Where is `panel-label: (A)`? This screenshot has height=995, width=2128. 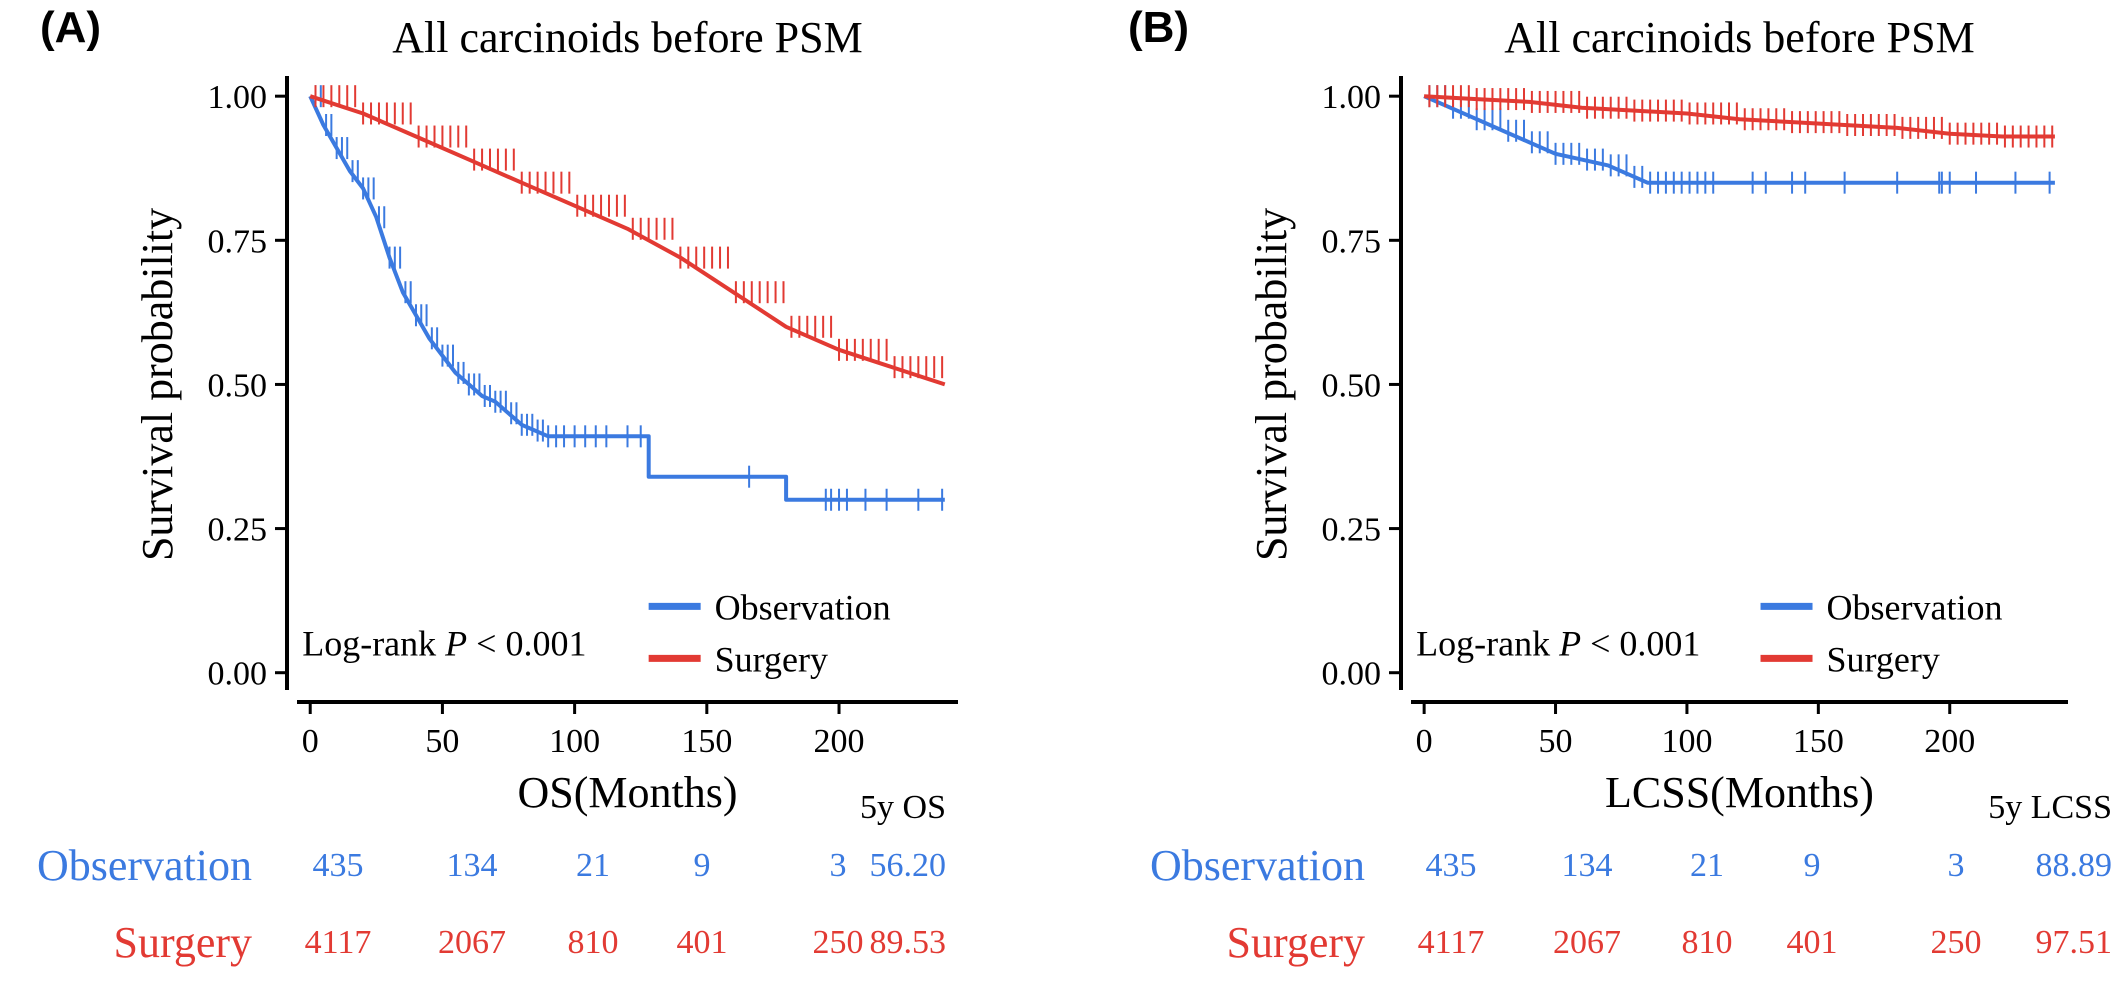
panel-label: (A) is located at coordinates (70, 27).